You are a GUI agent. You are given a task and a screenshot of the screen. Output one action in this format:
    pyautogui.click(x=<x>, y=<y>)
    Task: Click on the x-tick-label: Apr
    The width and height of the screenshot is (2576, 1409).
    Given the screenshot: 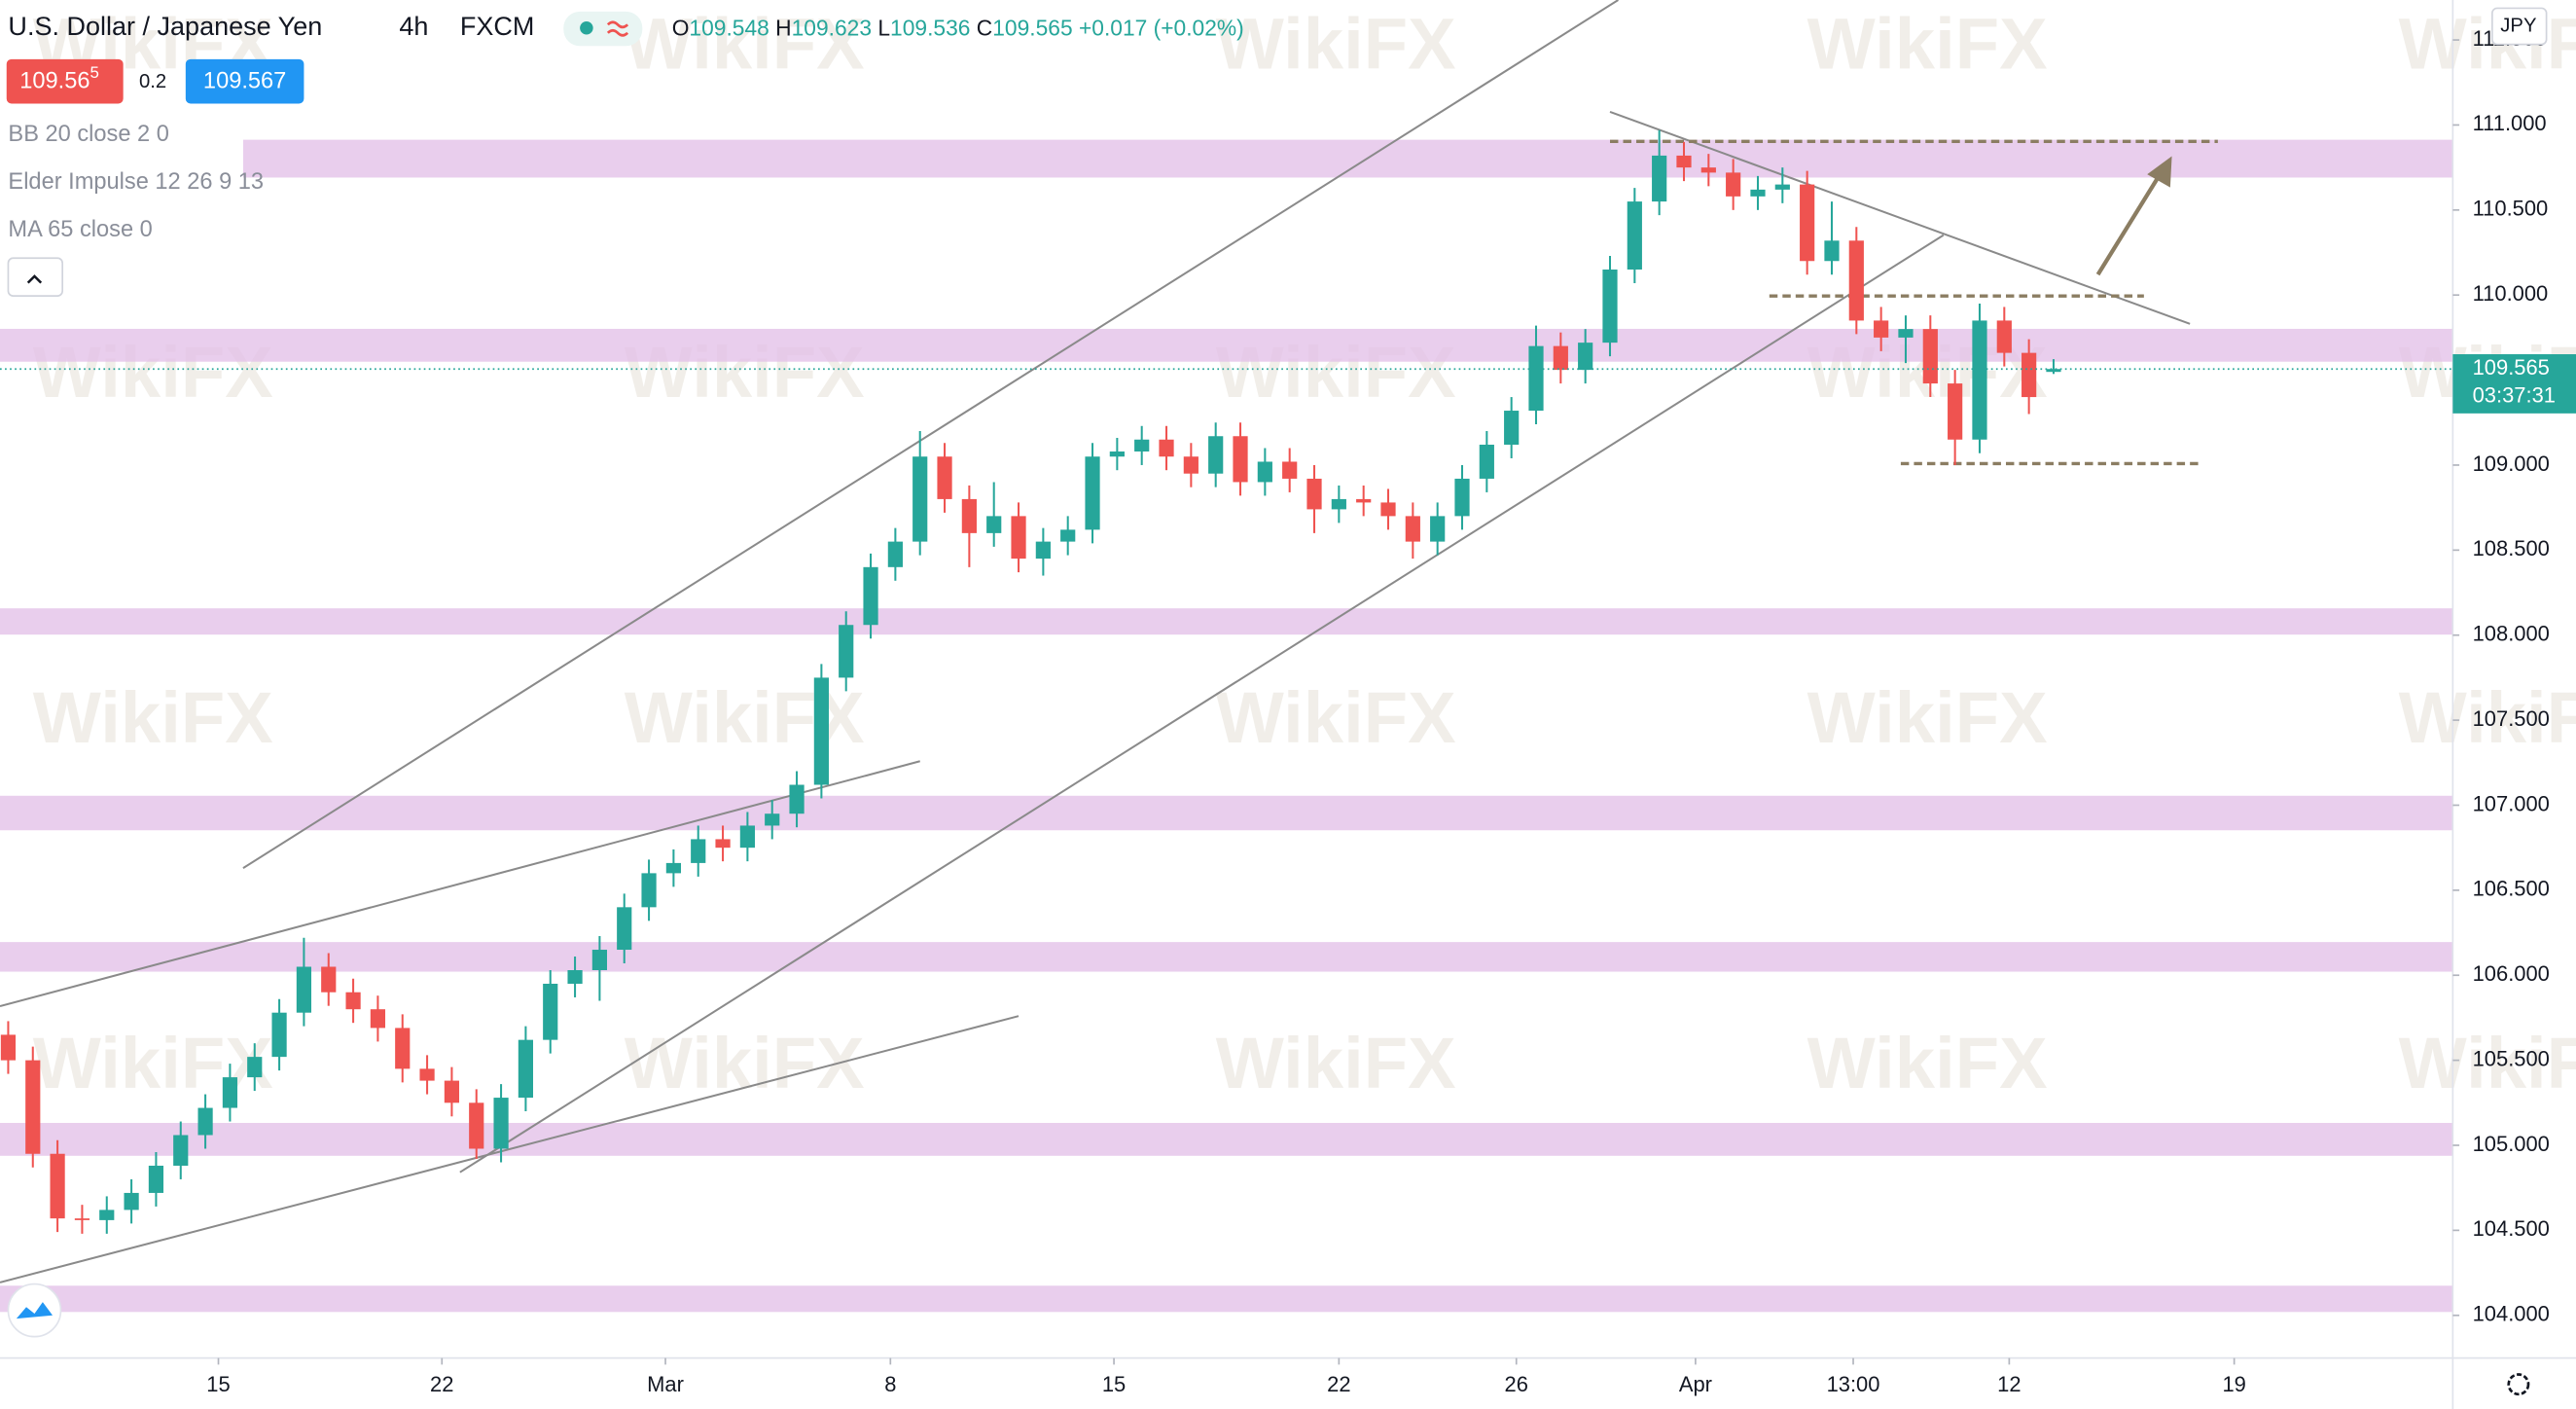 What is the action you would take?
    pyautogui.click(x=1695, y=1384)
    